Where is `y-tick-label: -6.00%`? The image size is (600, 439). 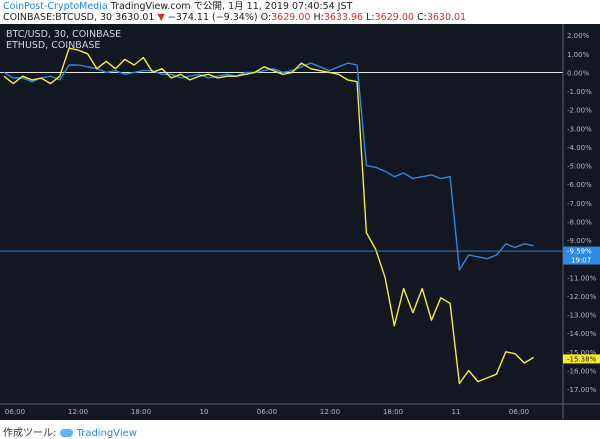
y-tick-label: -6.00% is located at coordinates (579, 185).